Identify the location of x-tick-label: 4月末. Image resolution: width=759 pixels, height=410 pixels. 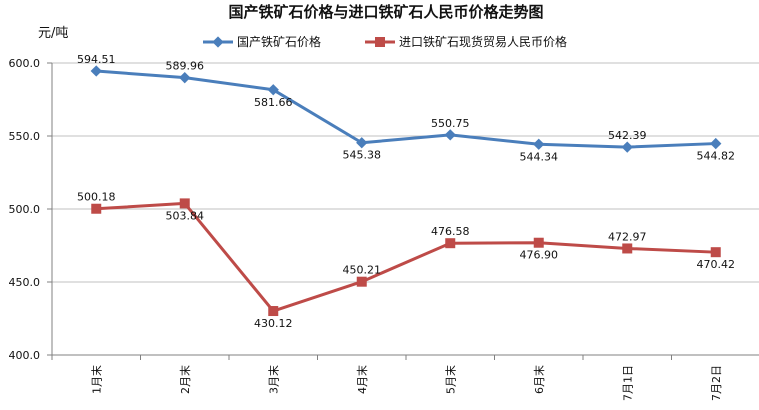
(362, 379).